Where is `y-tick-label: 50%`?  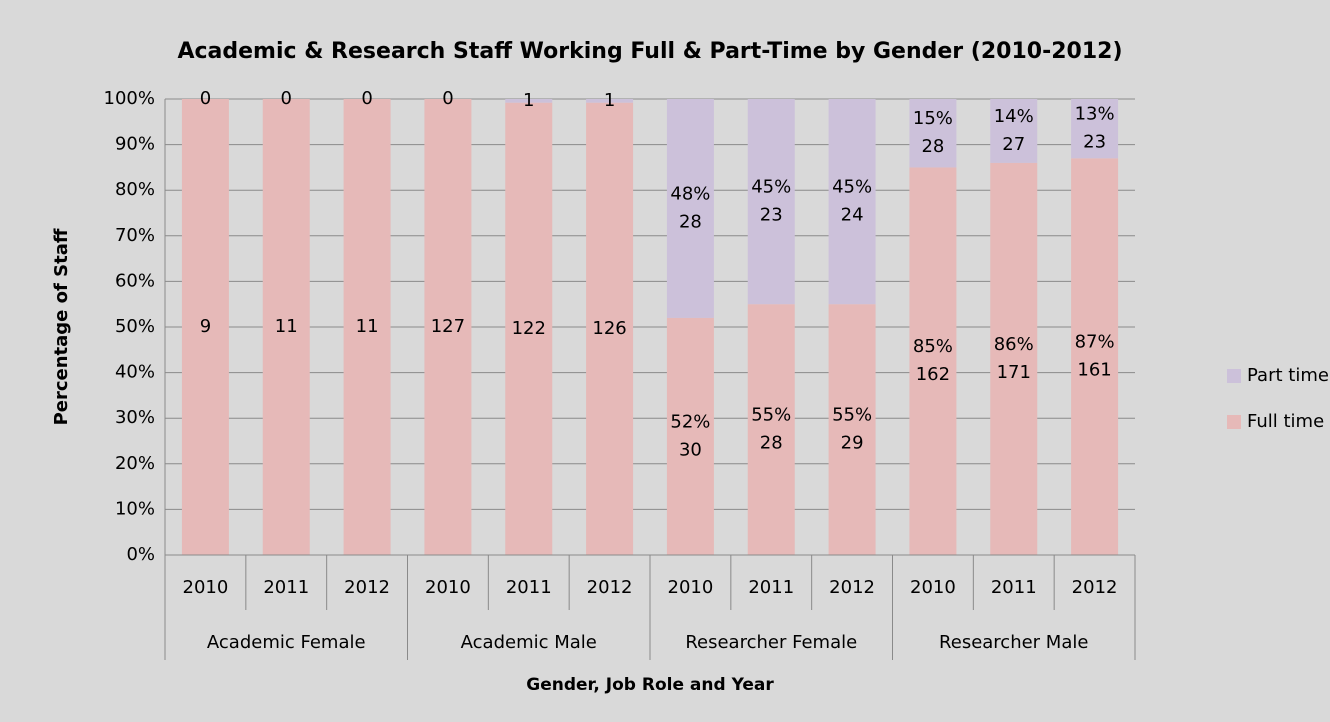 y-tick-label: 50% is located at coordinates (135, 326).